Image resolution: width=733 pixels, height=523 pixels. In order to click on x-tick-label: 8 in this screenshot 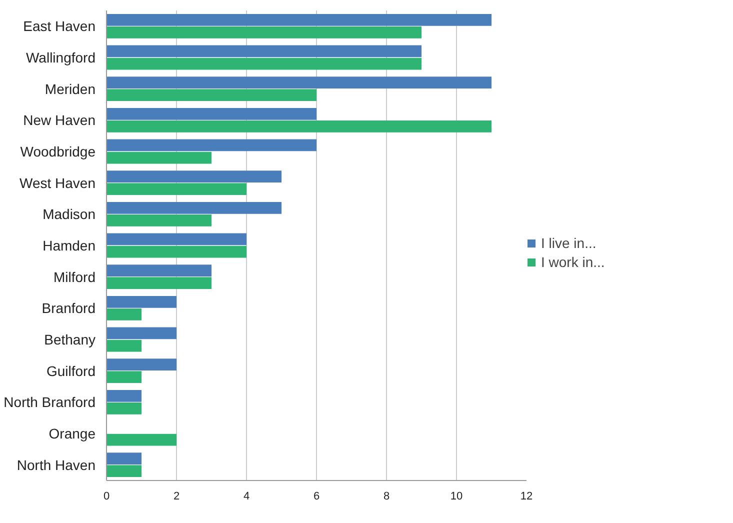, I will do `click(386, 496)`.